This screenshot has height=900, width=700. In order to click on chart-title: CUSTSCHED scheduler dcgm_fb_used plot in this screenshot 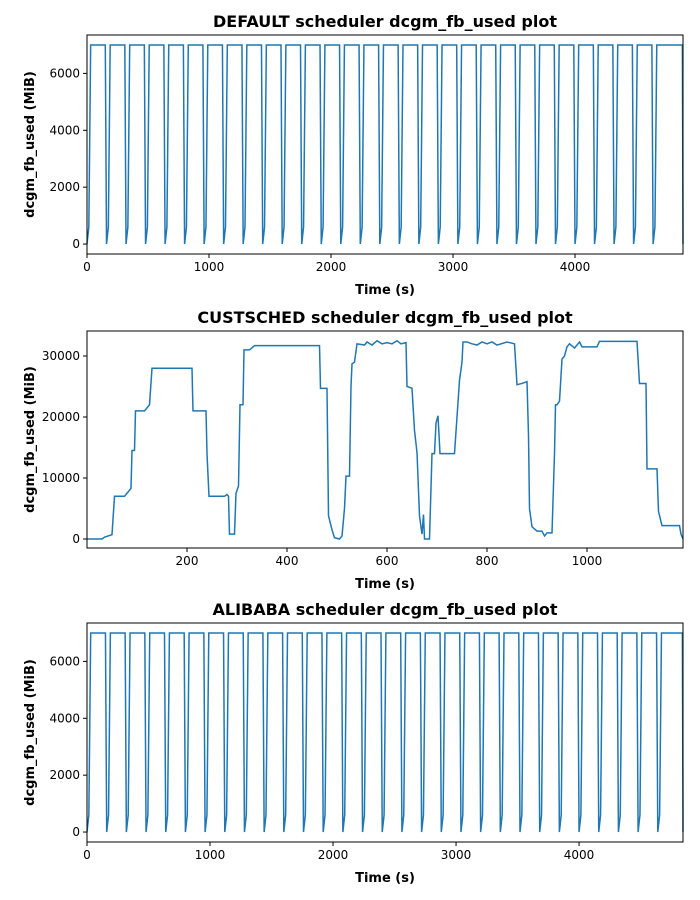, I will do `click(385, 317)`.